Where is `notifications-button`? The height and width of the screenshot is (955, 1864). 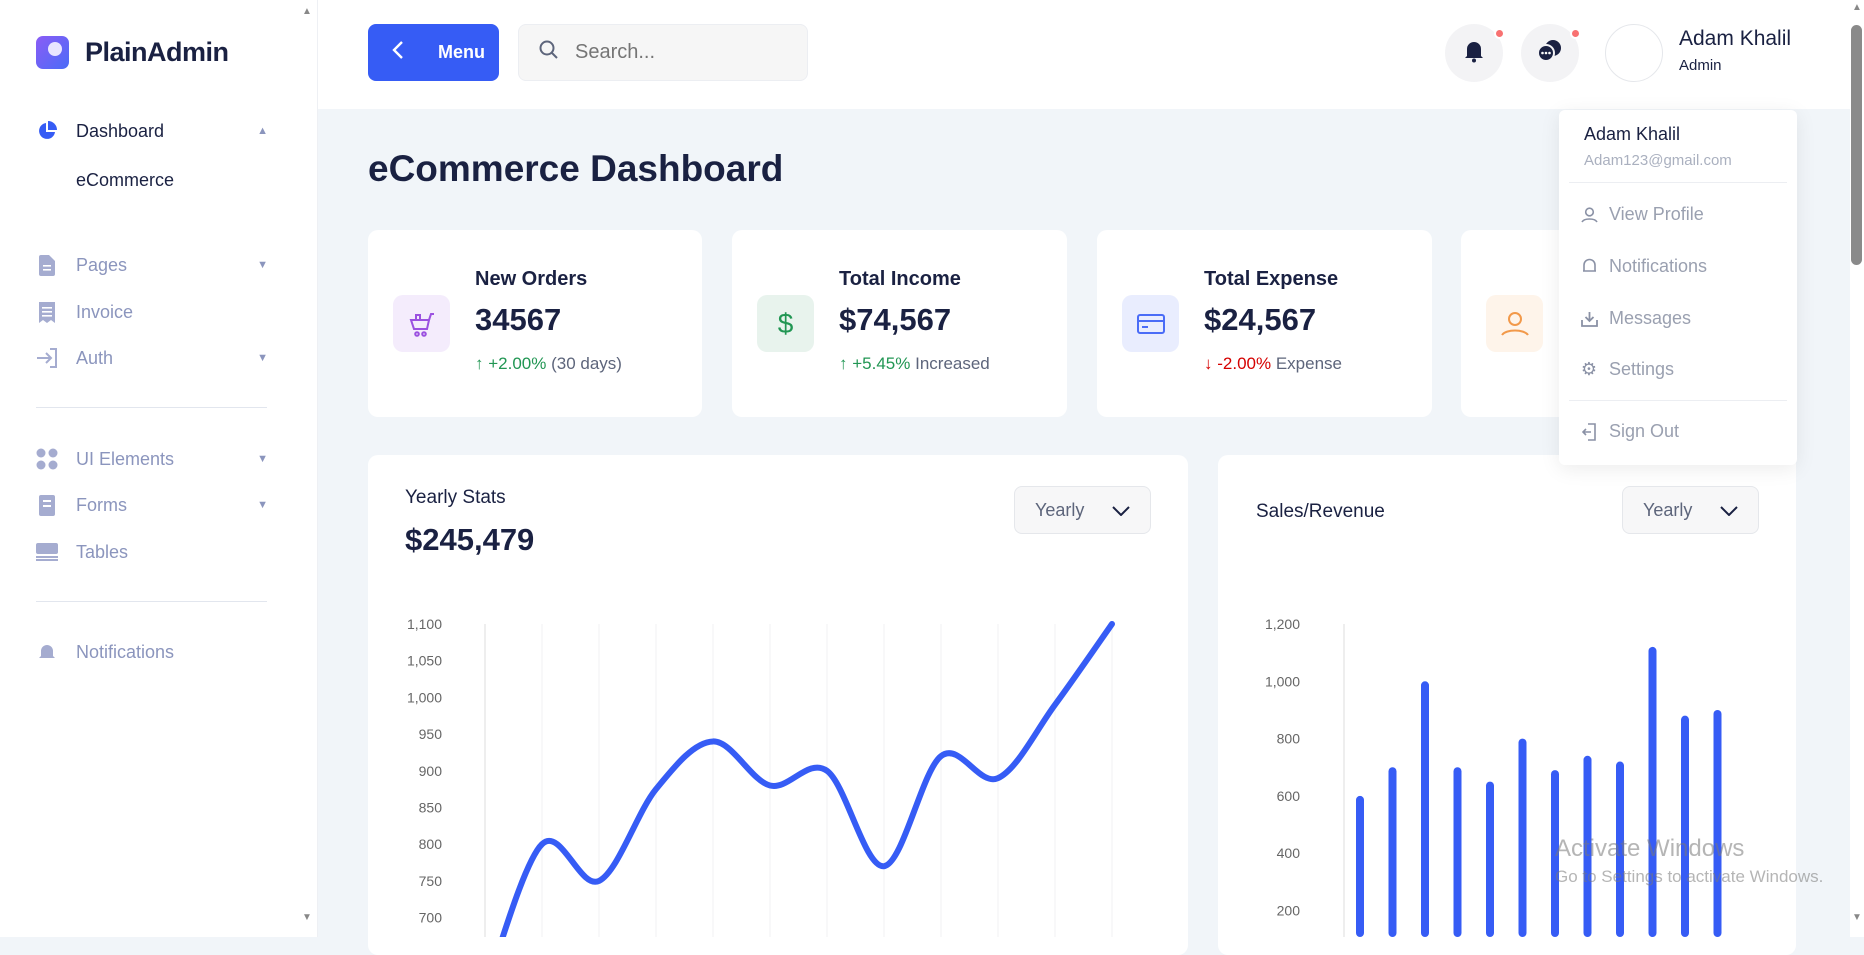 notifications-button is located at coordinates (1475, 53).